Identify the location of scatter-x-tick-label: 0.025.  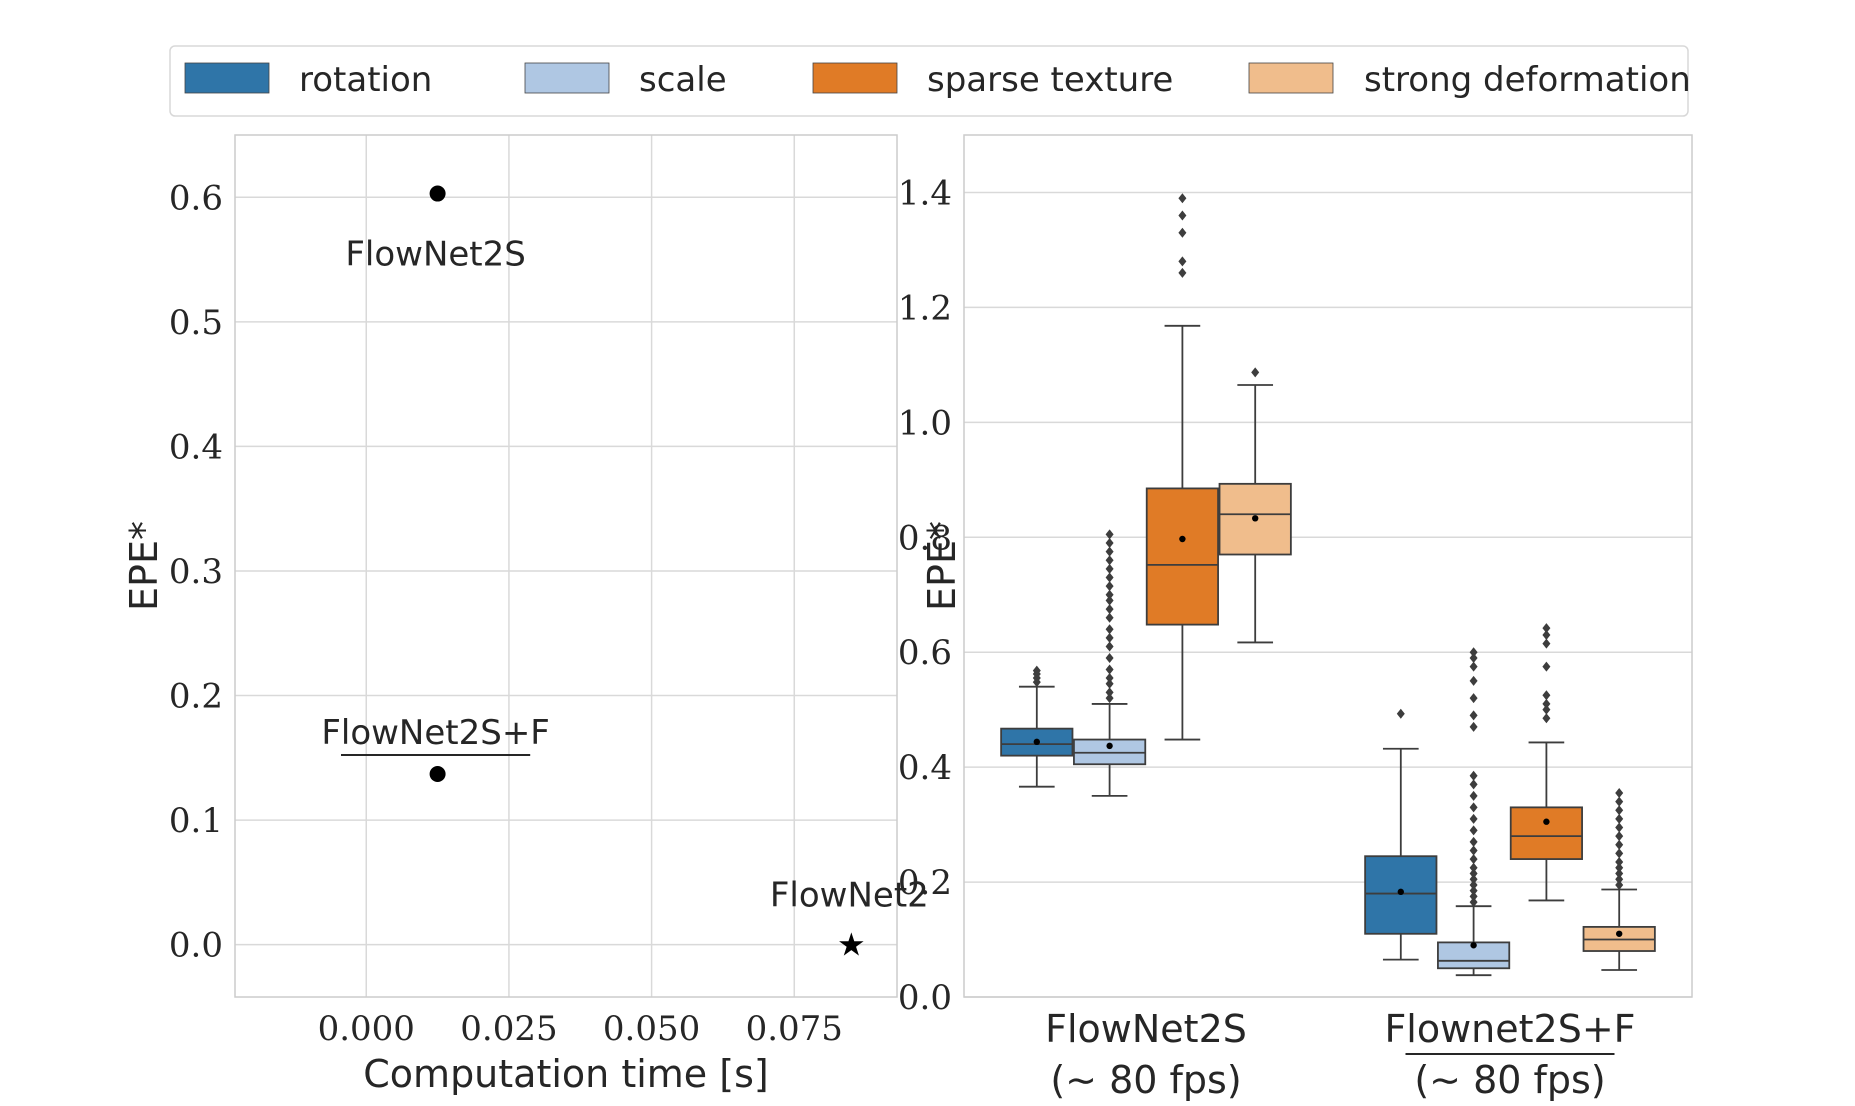
(508, 1029).